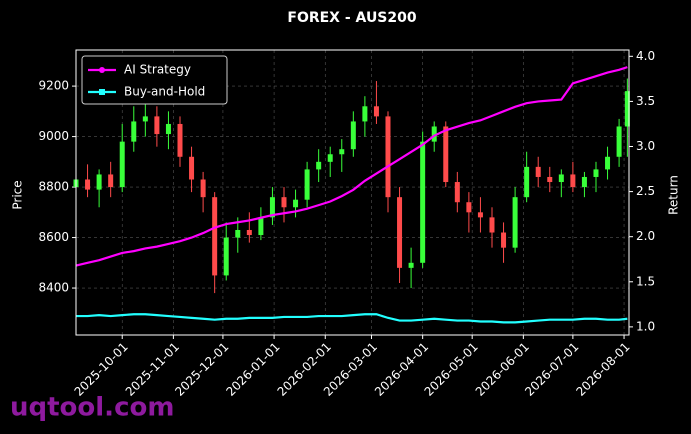 The image size is (691, 434). What do you see at coordinates (53, 288) in the screenshot?
I see `y-tick-label: 8400` at bounding box center [53, 288].